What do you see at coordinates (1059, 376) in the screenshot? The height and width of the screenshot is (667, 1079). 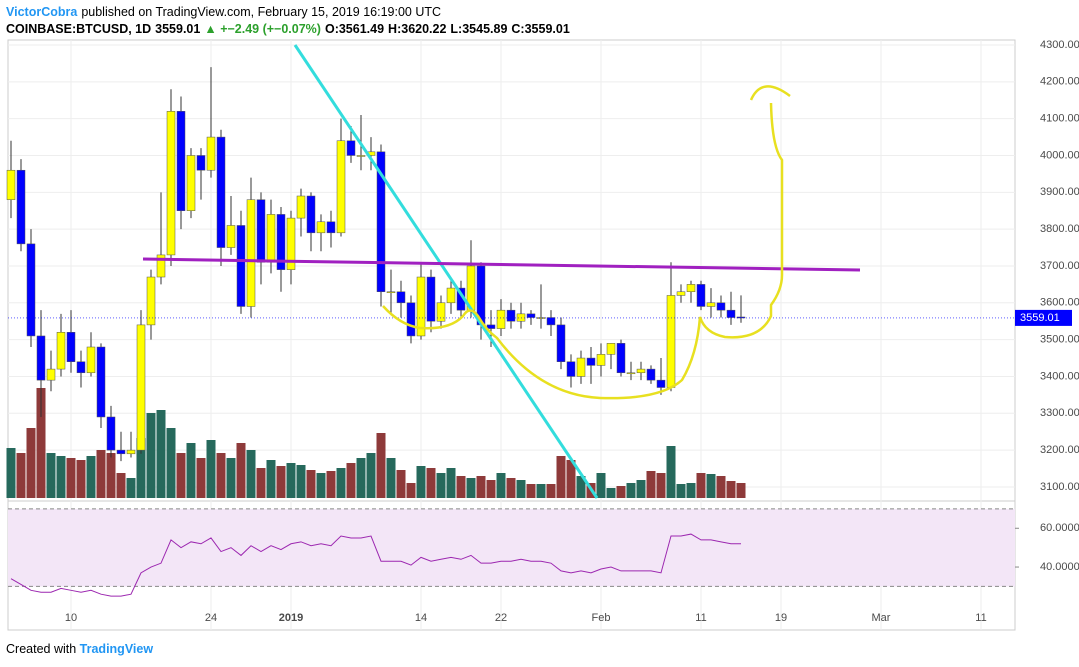 I see `y-tick-label: 3400.00` at bounding box center [1059, 376].